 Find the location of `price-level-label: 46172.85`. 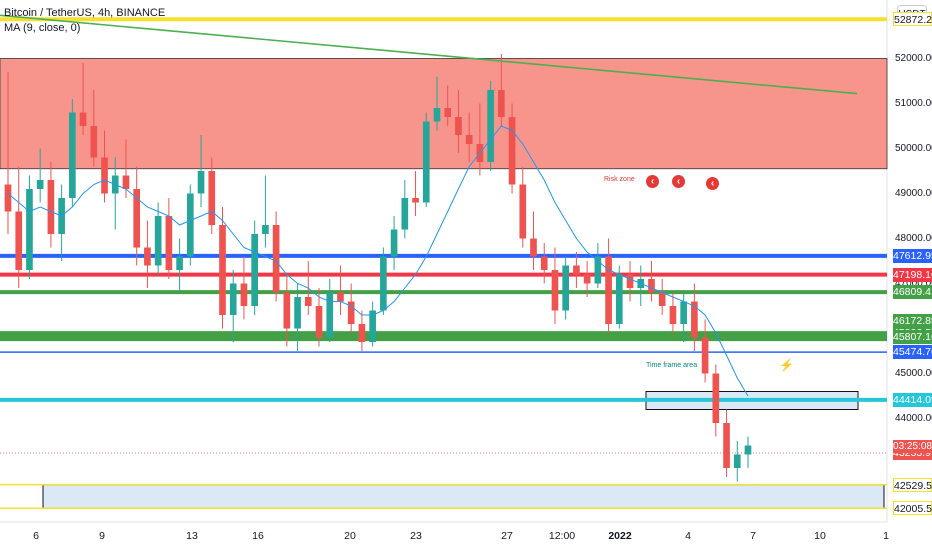

price-level-label: 46172.85 is located at coordinates (912, 320).